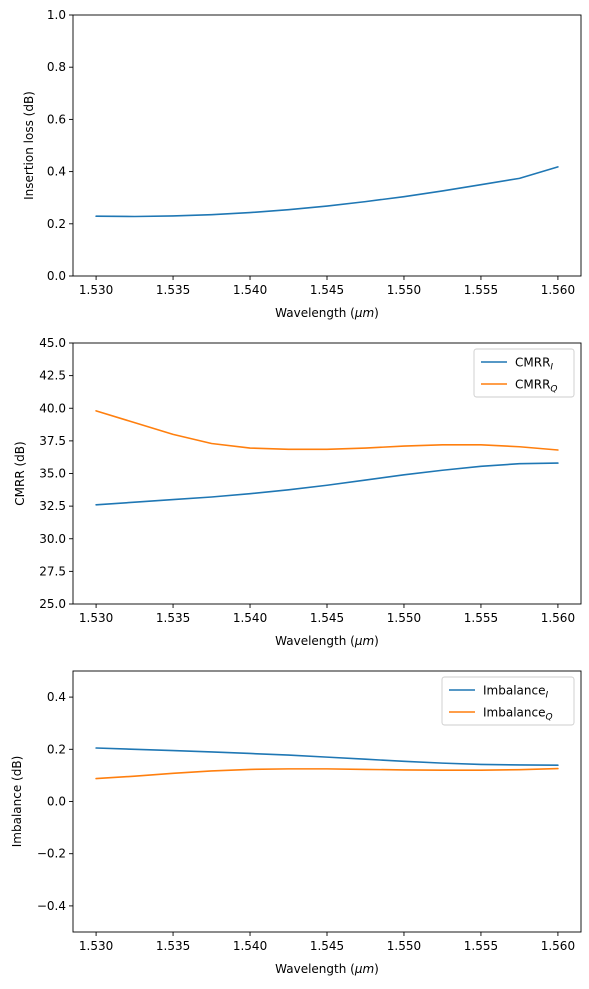 This screenshot has height=989, width=589. I want to click on y-tick-label: 25.0, so click(52, 604).